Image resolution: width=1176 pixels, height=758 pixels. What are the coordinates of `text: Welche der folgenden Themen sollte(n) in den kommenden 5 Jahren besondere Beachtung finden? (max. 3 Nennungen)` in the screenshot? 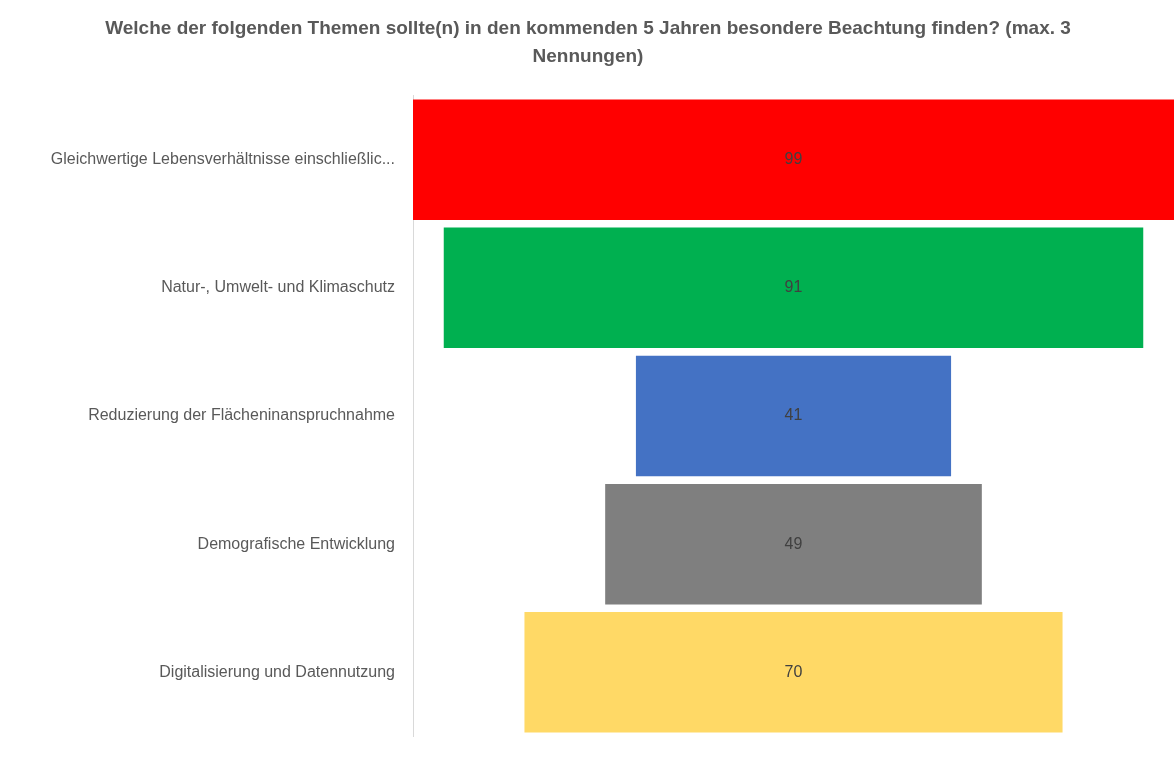 It's located at (588, 42).